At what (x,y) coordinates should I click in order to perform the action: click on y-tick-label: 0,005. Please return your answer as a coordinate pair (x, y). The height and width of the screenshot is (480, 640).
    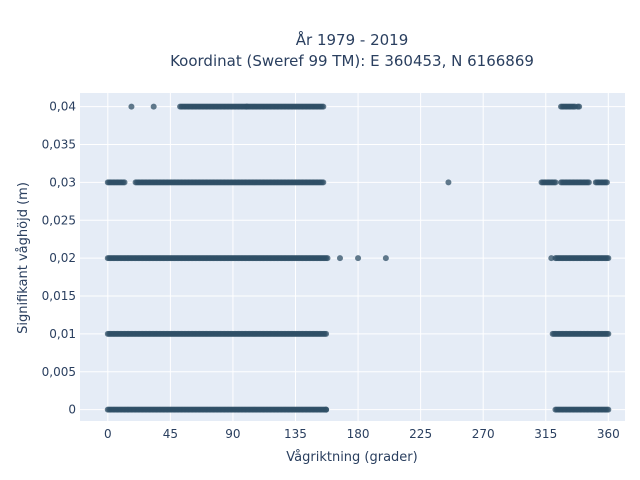
    Looking at the image, I should click on (59, 372).